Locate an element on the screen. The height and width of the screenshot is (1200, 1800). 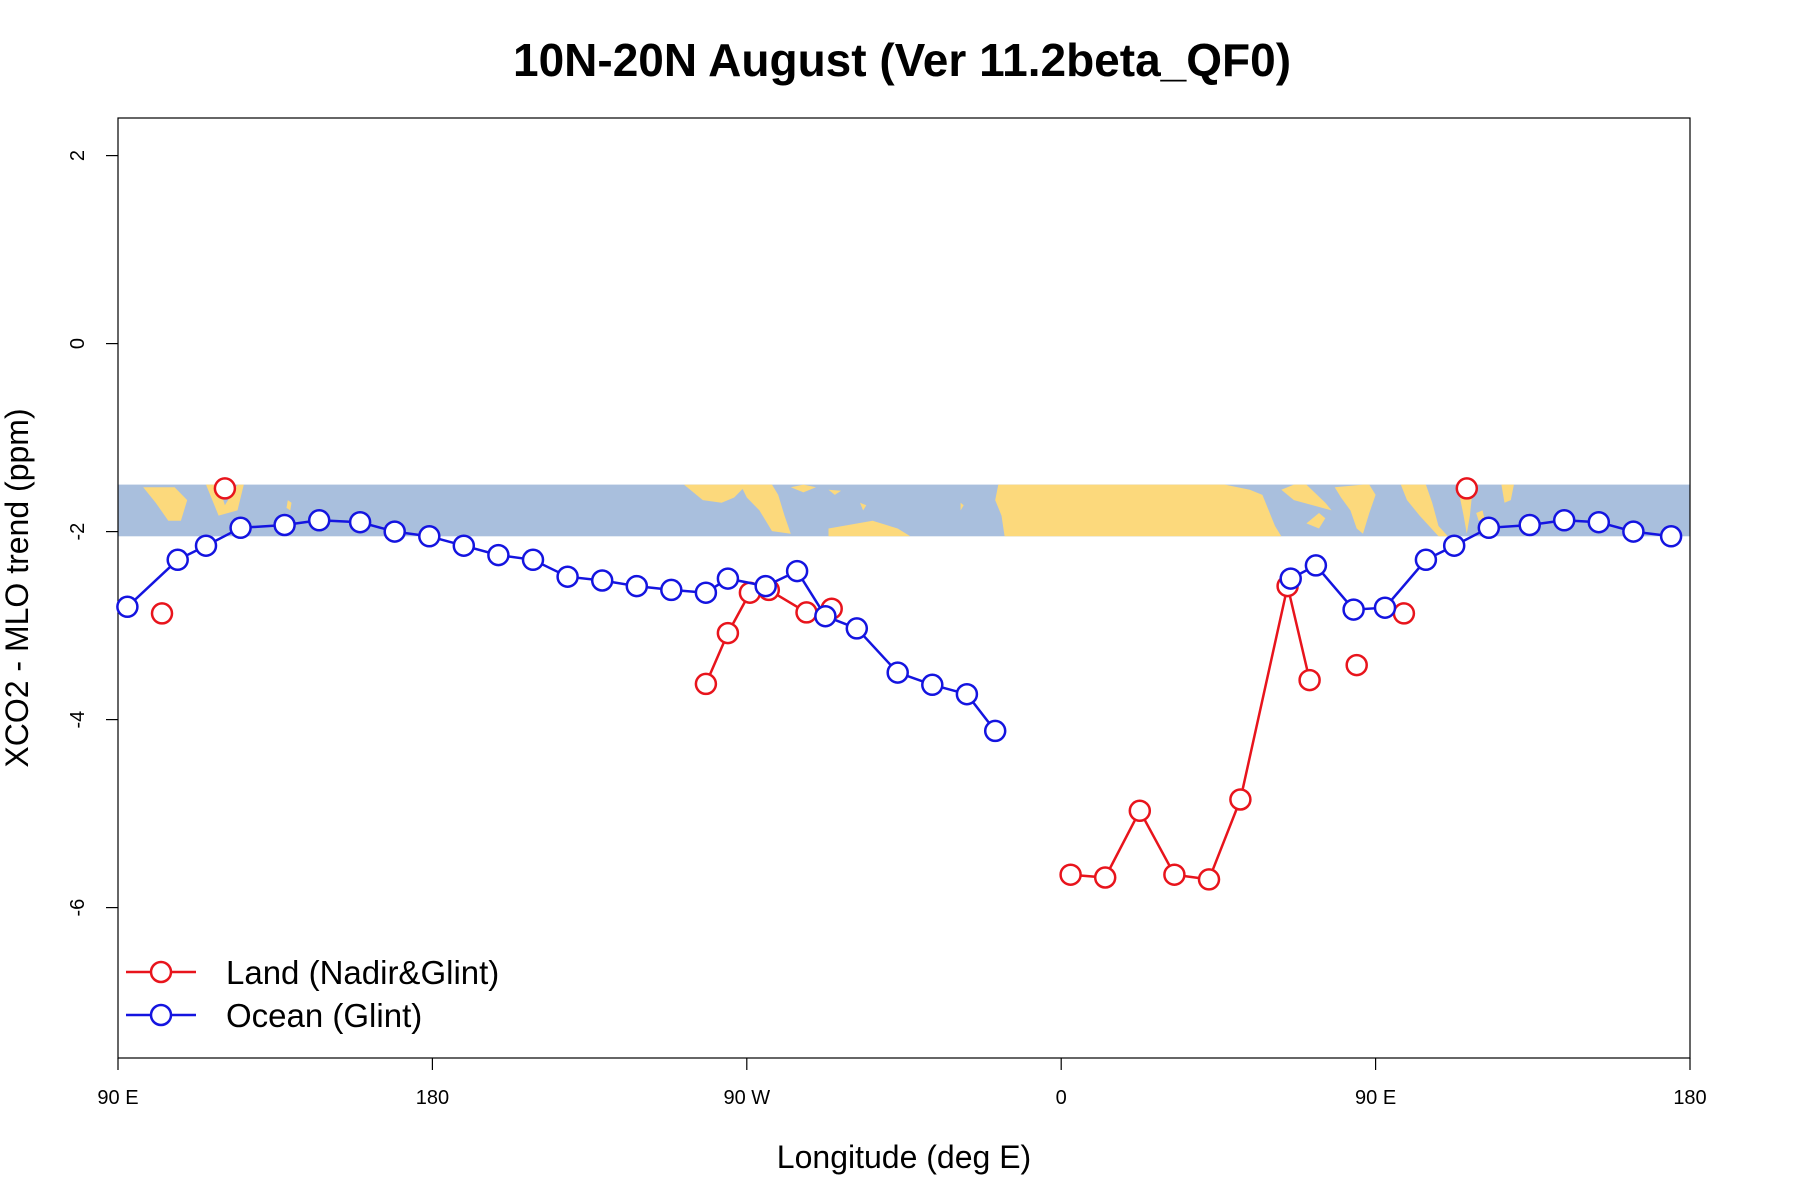
x-axis: 90 E 180 90 W 0 90 E 180 is located at coordinates (902, 1083).